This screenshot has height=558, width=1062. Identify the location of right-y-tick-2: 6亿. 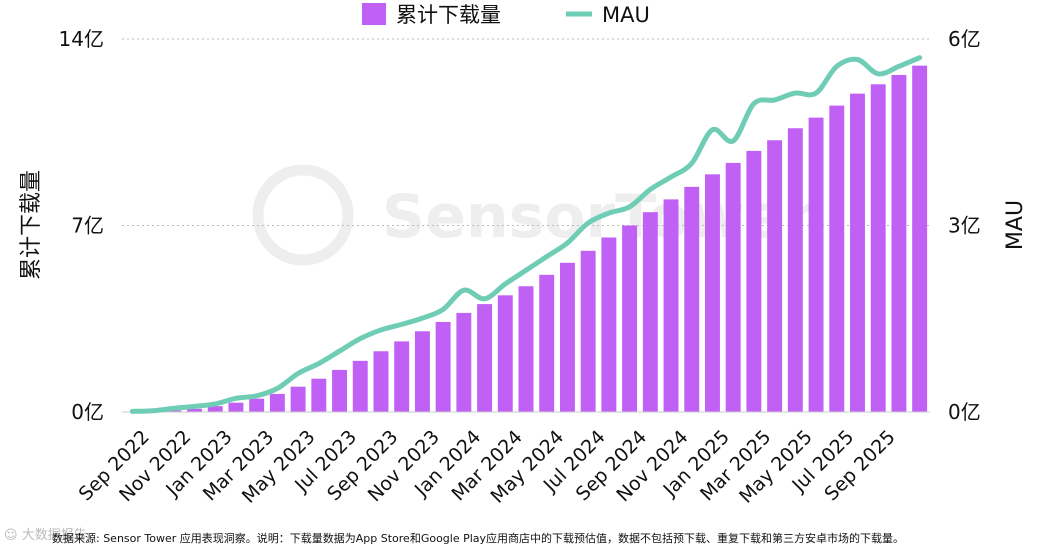
(964, 39).